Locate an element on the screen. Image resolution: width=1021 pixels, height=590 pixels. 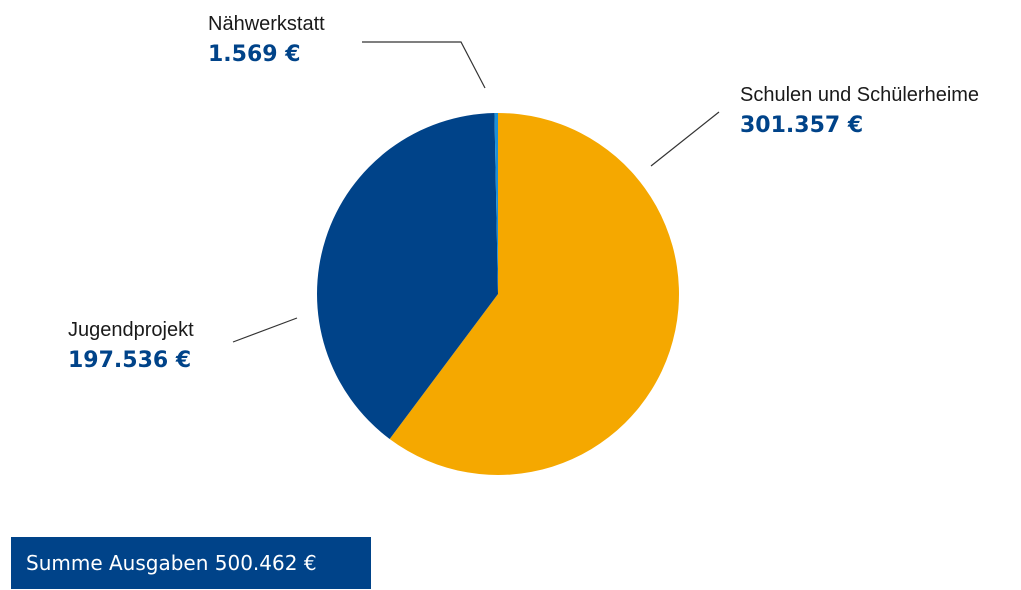
leader-line-naehwerkstatt is located at coordinates (424, 65).